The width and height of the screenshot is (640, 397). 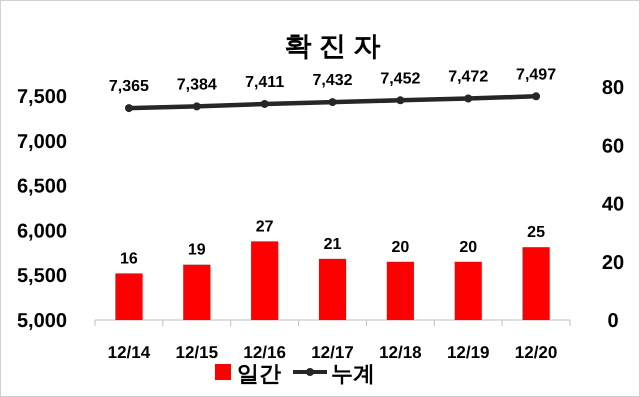 I want to click on y2-tick-label: 0, so click(x=613, y=321).